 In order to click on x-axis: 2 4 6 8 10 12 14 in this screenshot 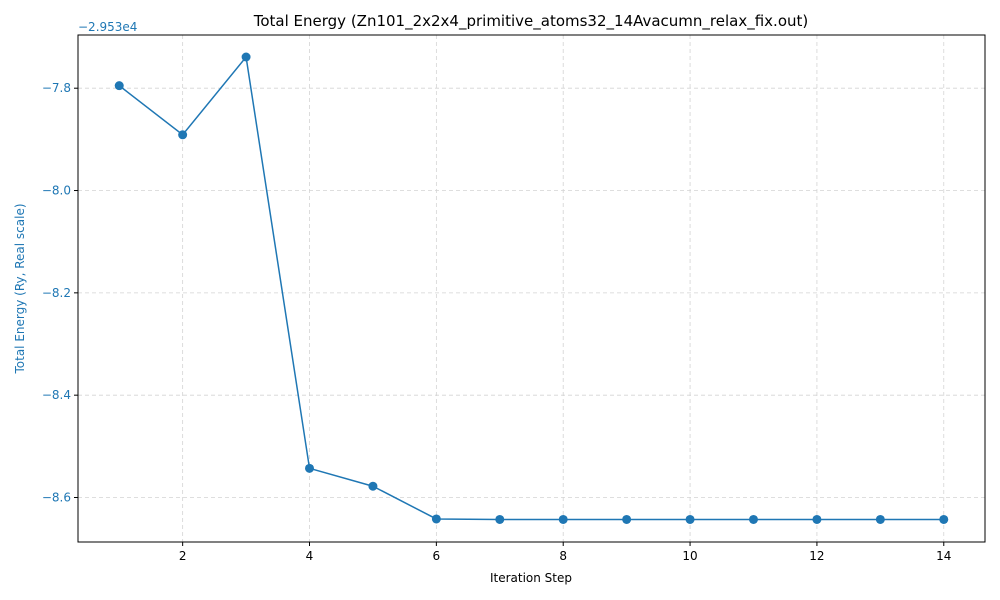, I will do `click(565, 552)`.